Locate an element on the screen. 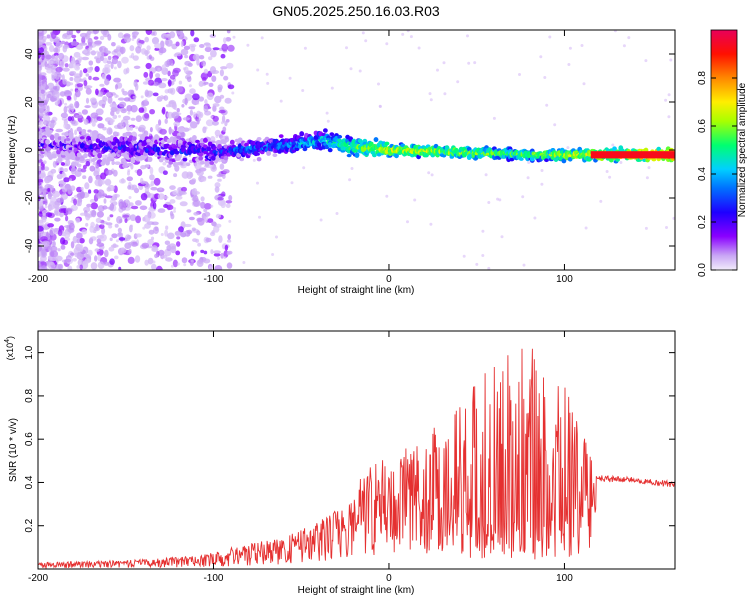  snr-y-multiplier-base: (x10 is located at coordinates (10, 352).